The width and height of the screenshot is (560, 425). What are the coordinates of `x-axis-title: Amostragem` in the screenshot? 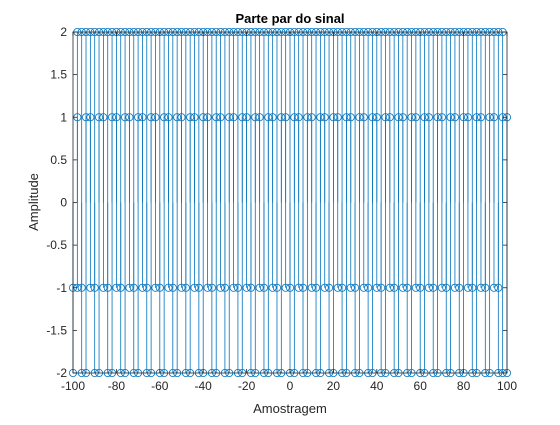 It's located at (290, 408).